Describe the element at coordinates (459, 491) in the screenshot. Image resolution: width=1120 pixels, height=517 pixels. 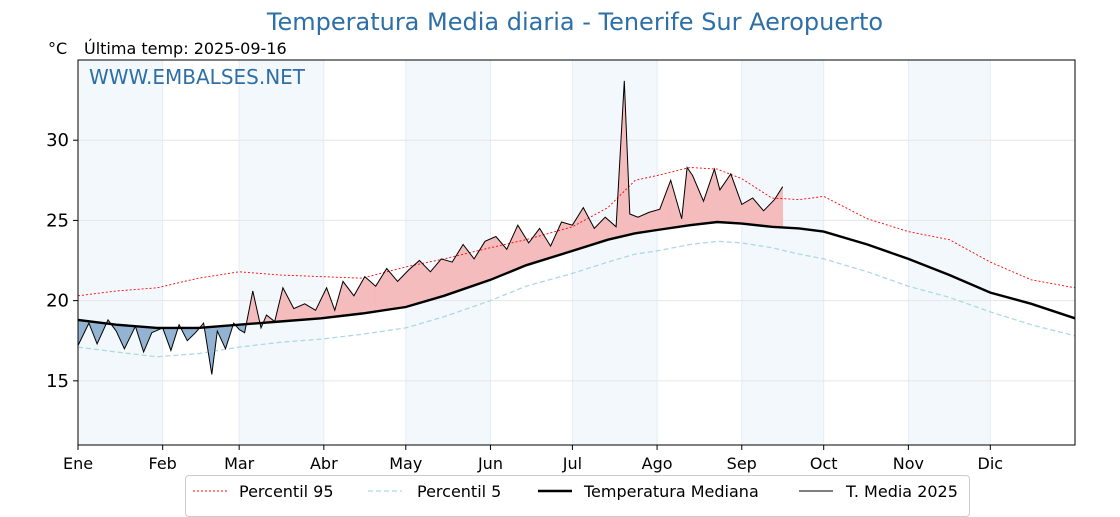
I see `legend-percentile-5-label: Percentil 5` at that location.